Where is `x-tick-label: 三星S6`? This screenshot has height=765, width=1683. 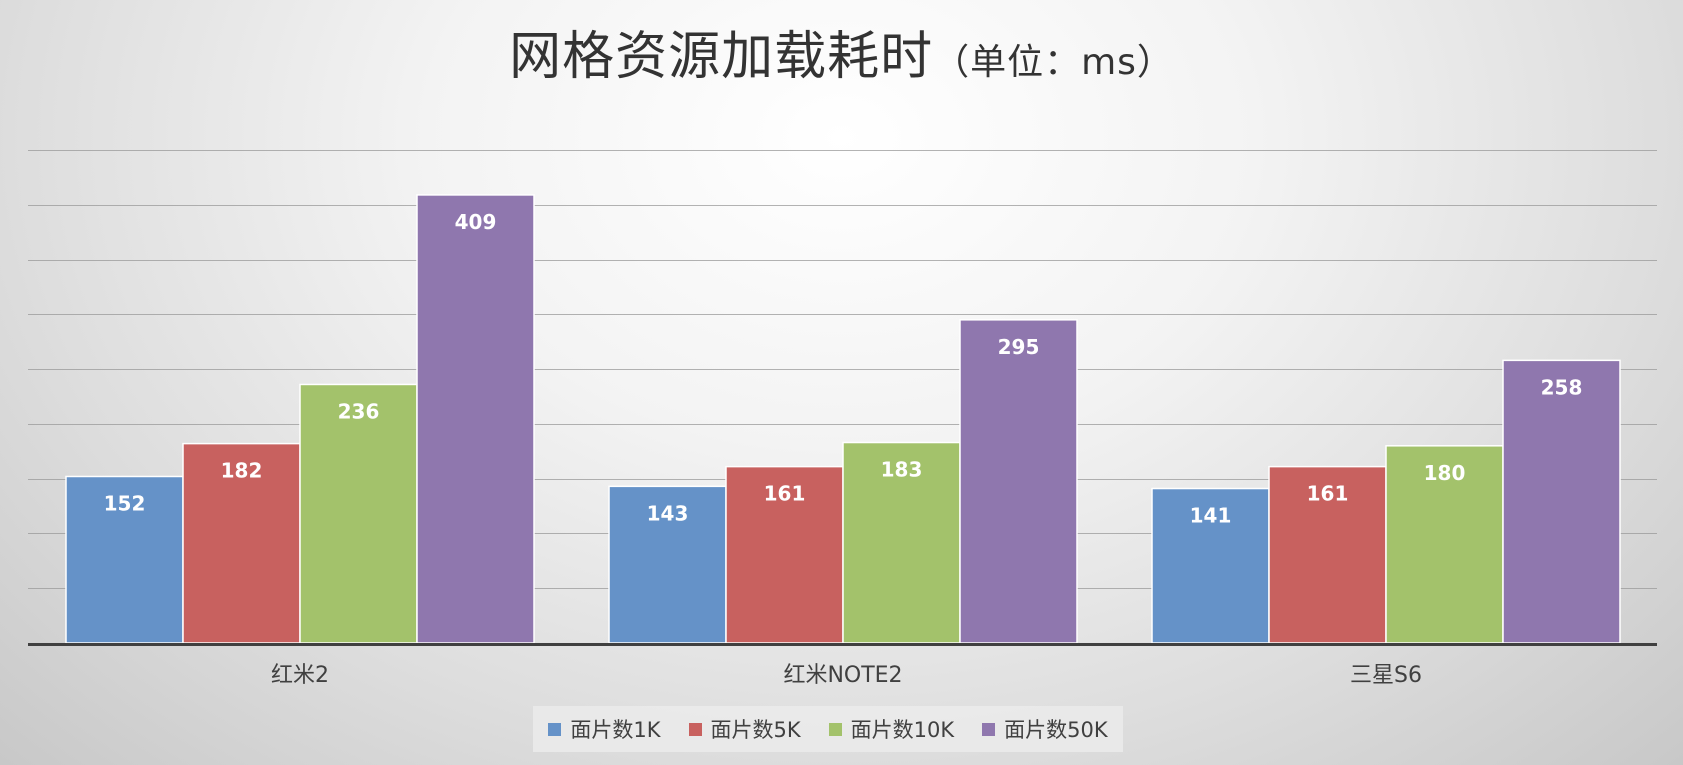 x-tick-label: 三星S6 is located at coordinates (1386, 675).